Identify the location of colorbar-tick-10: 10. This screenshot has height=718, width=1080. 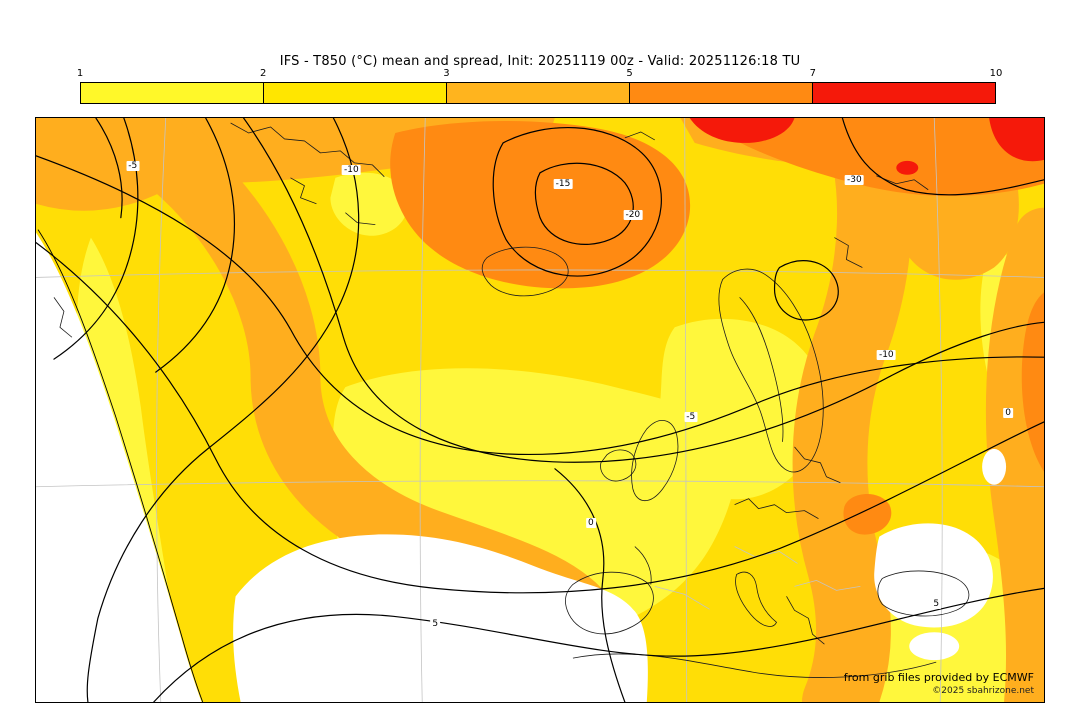
(996, 73).